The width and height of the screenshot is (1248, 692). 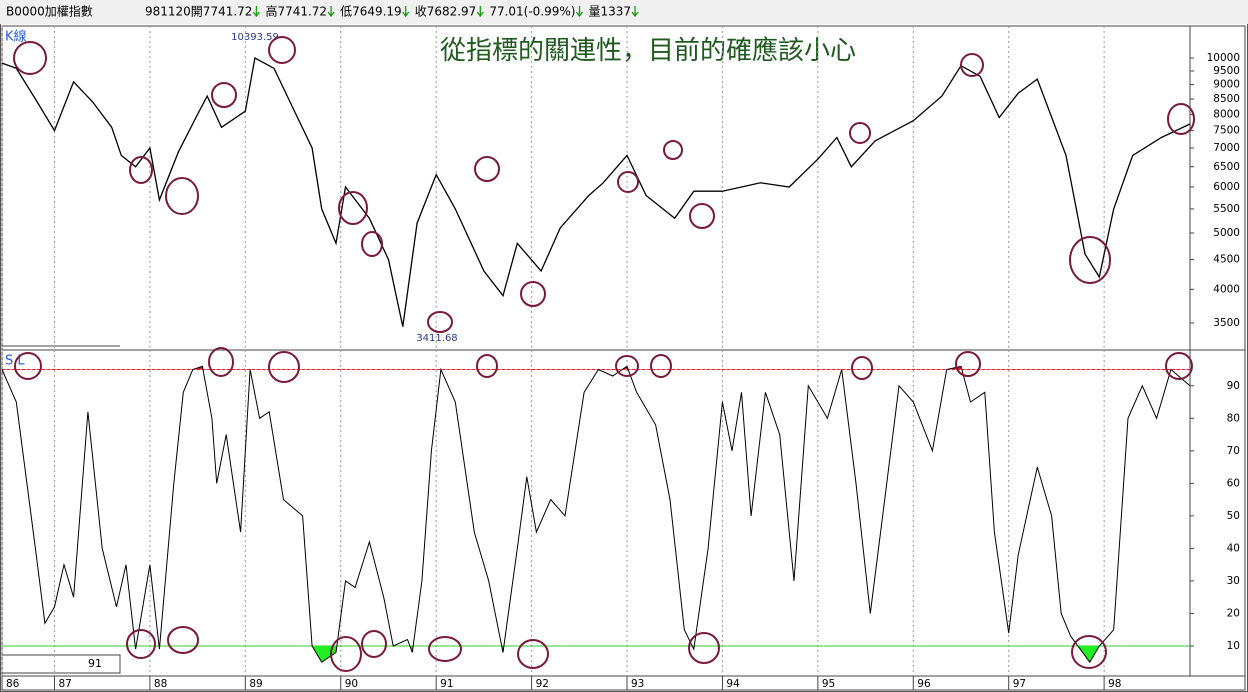 I want to click on annotation: 3411.68, so click(x=436, y=338).